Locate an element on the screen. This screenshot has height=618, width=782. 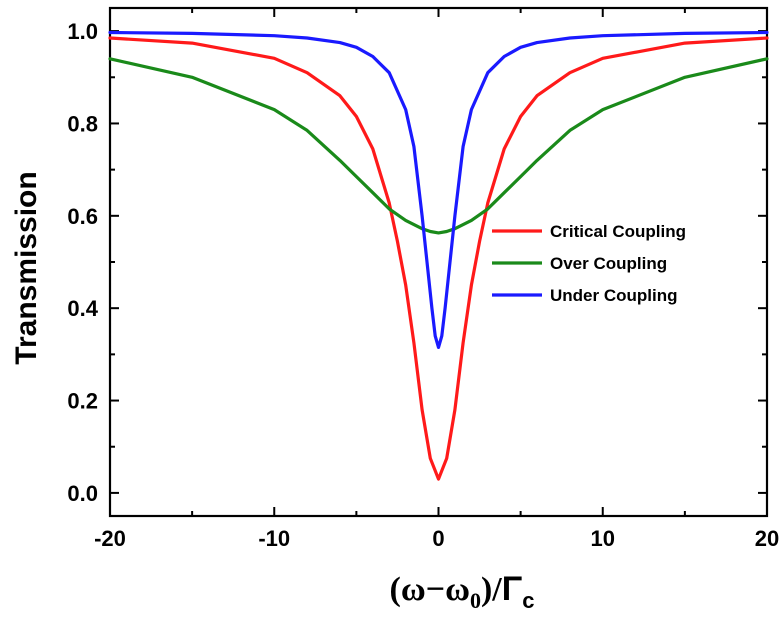
x-tick-label: 20 is located at coordinates (767, 538).